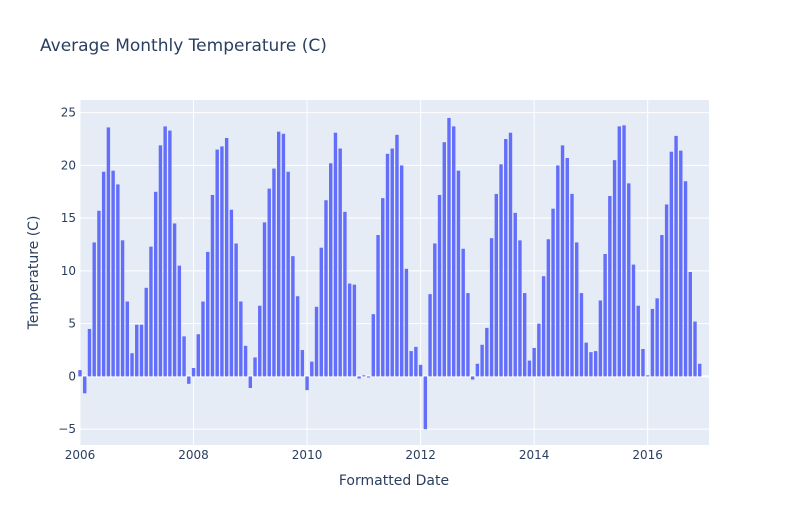 The width and height of the screenshot is (789, 525). Describe the element at coordinates (193, 455) in the screenshot. I see `x-tick-label: 2008` at that location.